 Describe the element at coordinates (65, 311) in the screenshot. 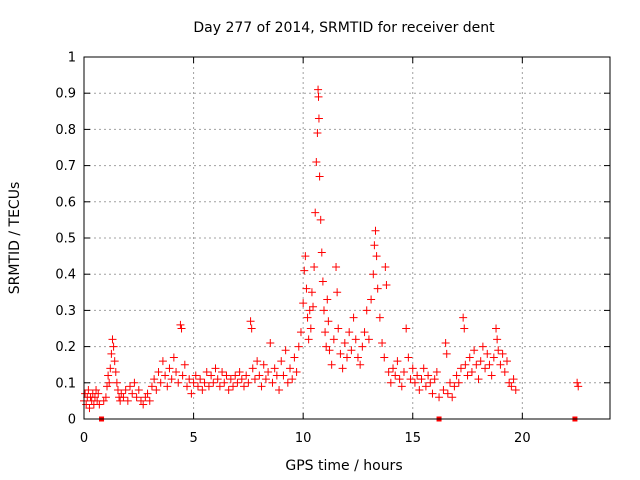

I see `y-tick-label: 0.3` at that location.